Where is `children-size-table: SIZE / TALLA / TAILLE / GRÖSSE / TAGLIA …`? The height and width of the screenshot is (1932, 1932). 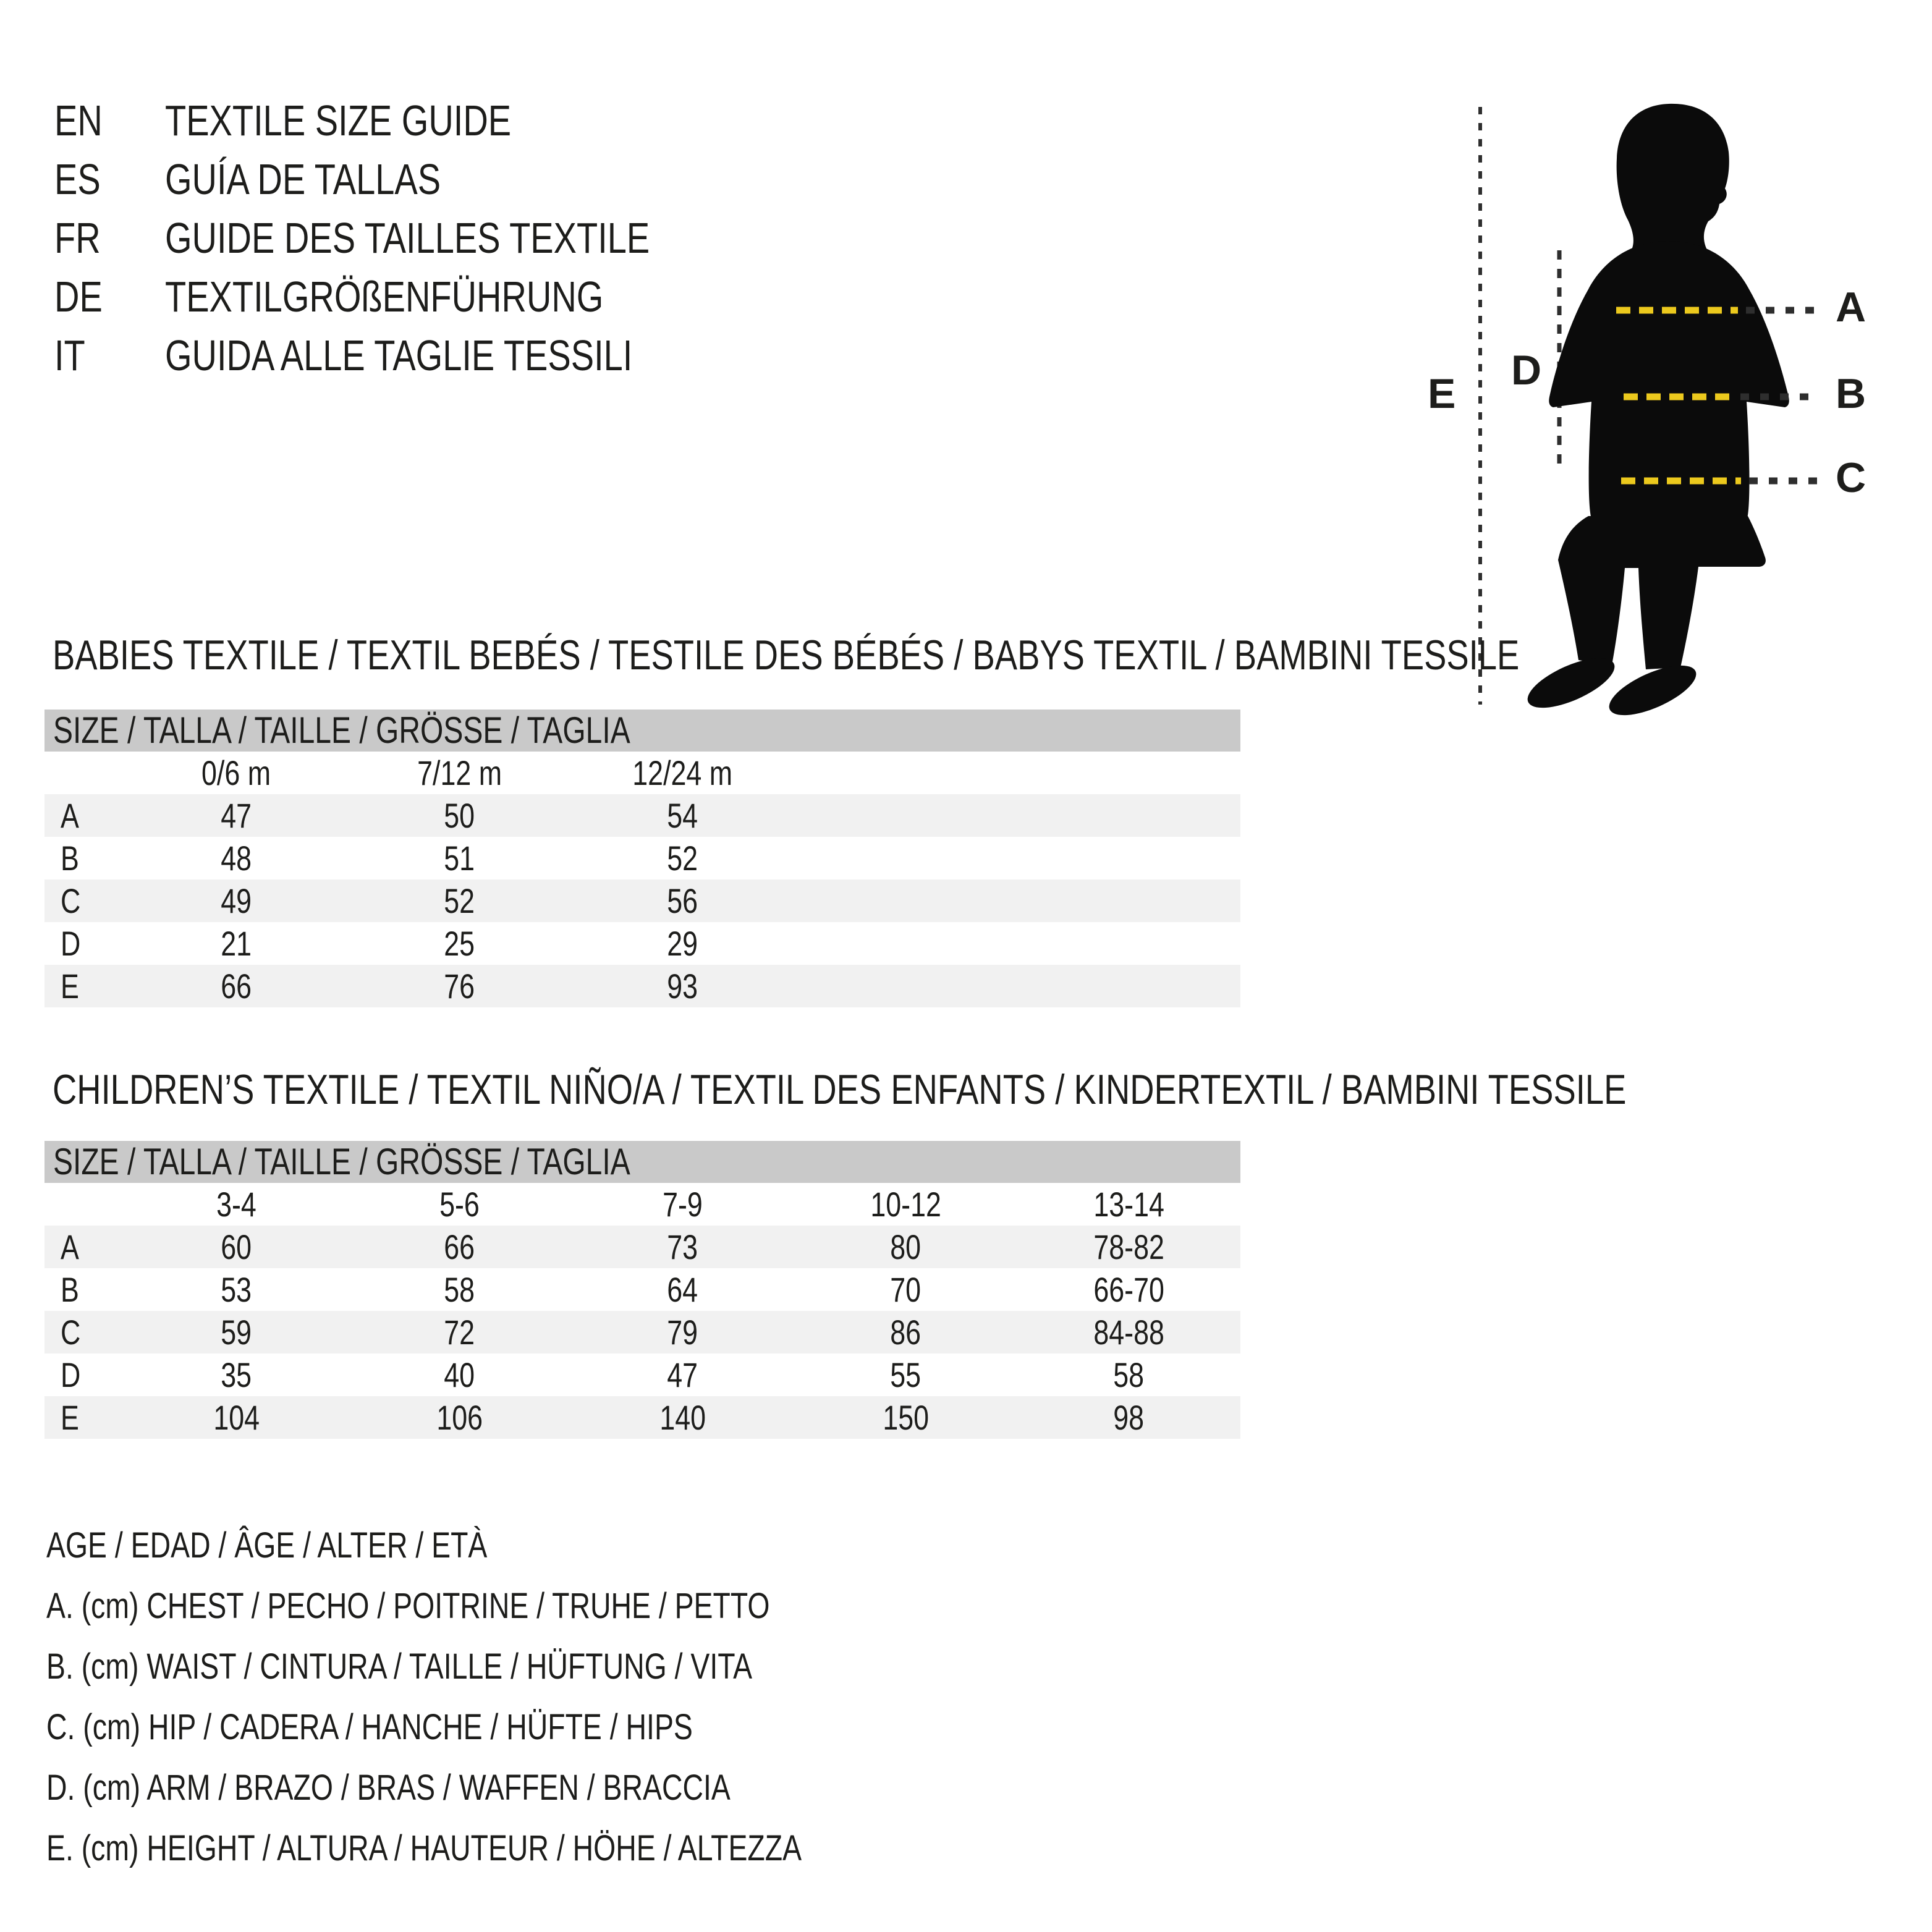 children-size-table: SIZE / TALLA / TAILLE / GRÖSSE / TAGLIA … is located at coordinates (642, 1290).